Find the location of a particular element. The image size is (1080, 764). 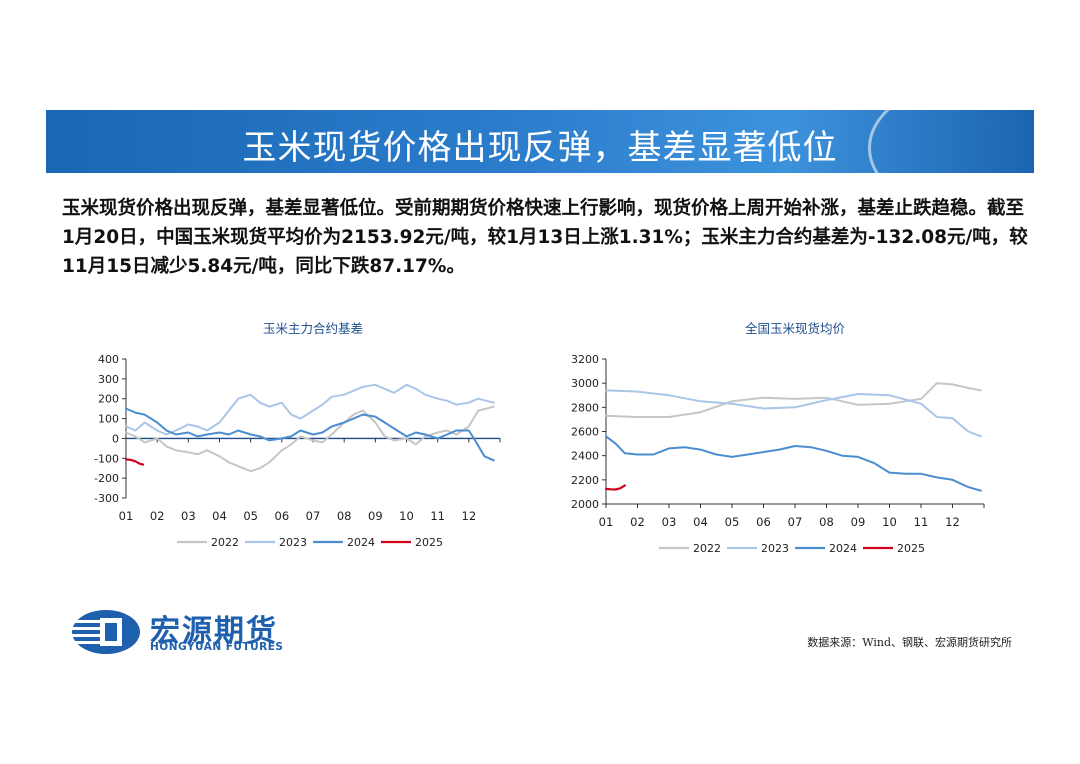

y-tick-label: 2400 is located at coordinates (585, 456).